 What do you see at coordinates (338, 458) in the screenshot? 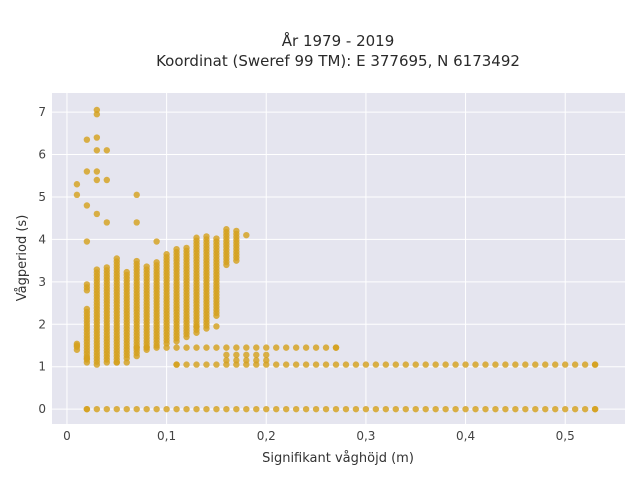
I see `x-axis-label: Signifikant våghöjd (m)` at bounding box center [338, 458].